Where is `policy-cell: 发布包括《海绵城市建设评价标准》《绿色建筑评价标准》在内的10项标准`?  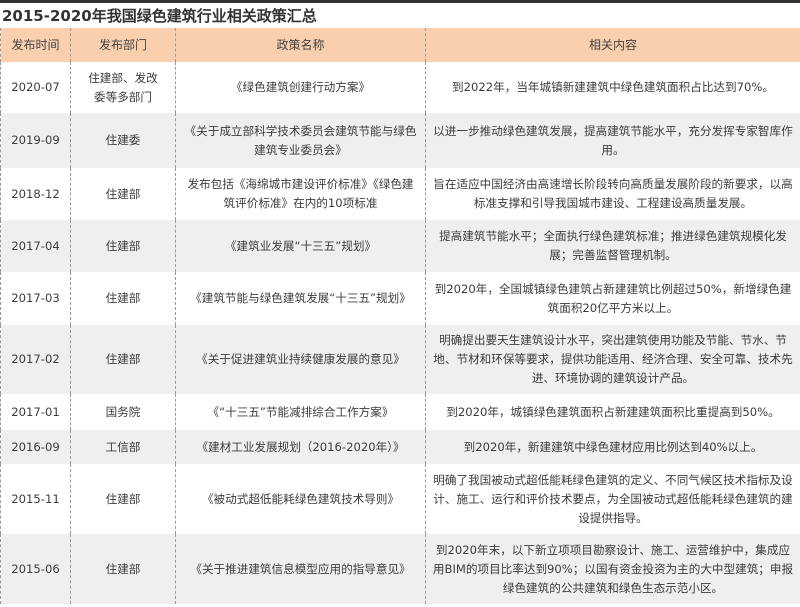 policy-cell: 发布包括《海绵城市建设评价标准》《绿色建筑评价标准》在内的10项标准 is located at coordinates (300, 194).